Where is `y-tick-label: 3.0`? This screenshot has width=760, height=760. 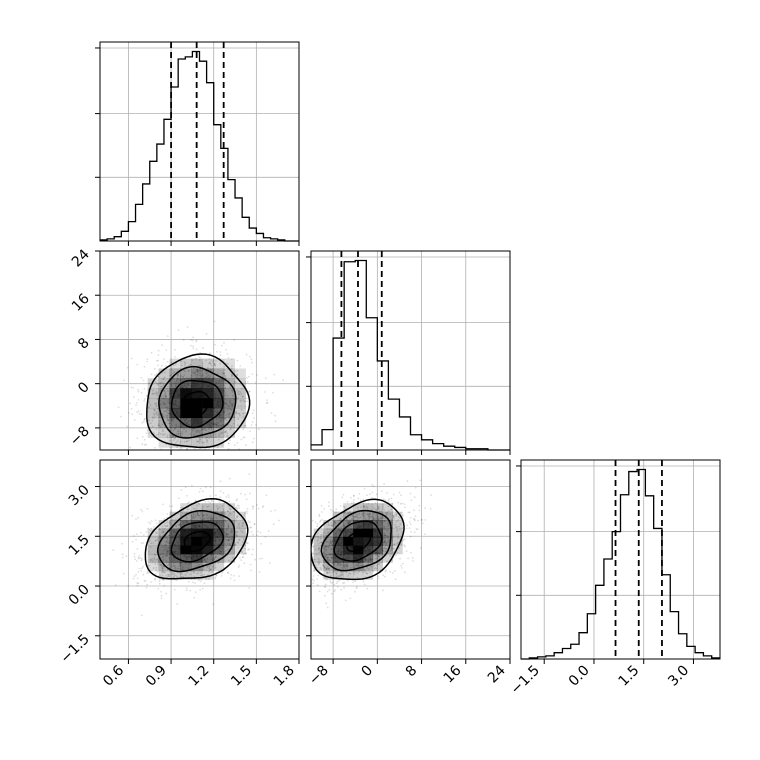
y-tick-label: 3.0 is located at coordinates (79, 495).